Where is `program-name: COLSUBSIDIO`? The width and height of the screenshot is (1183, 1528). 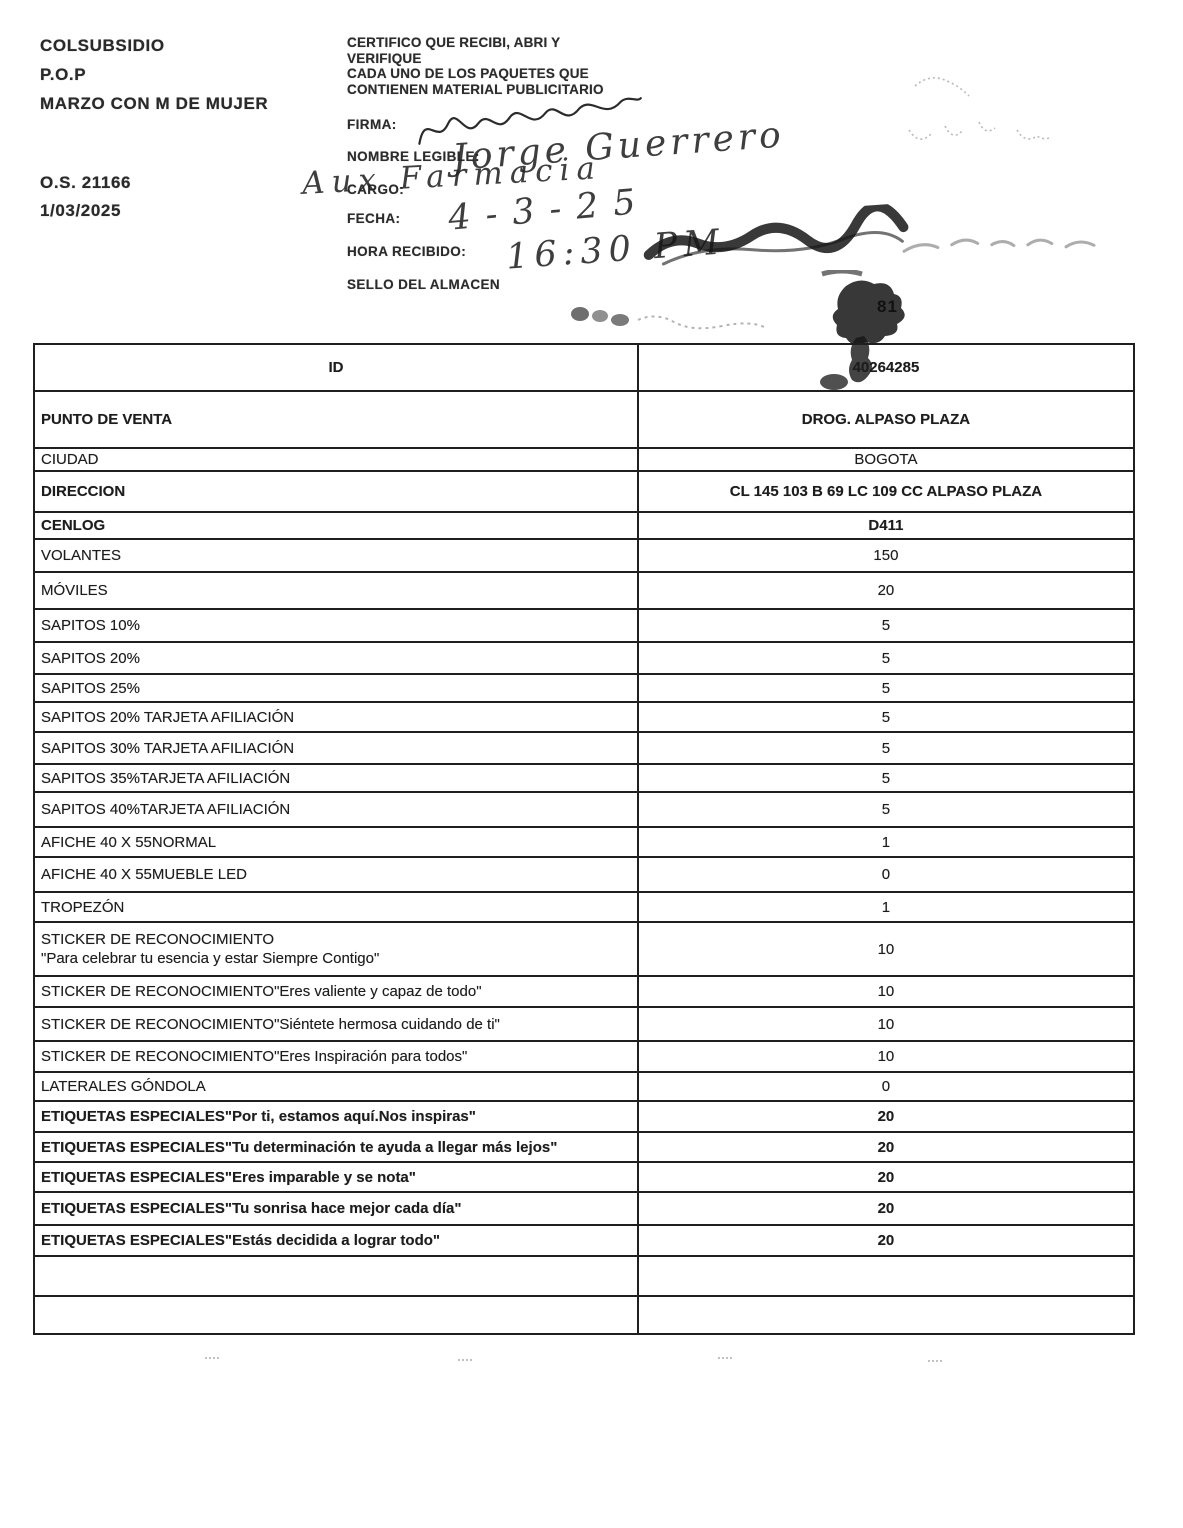 program-name: COLSUBSIDIO is located at coordinates (102, 45).